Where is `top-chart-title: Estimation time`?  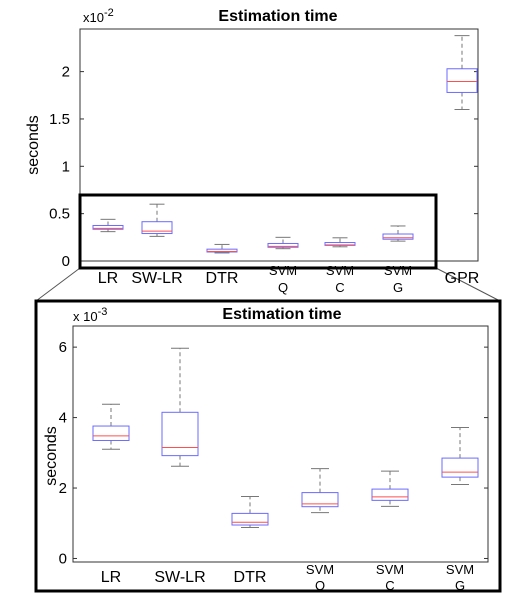 top-chart-title: Estimation time is located at coordinates (277, 16).